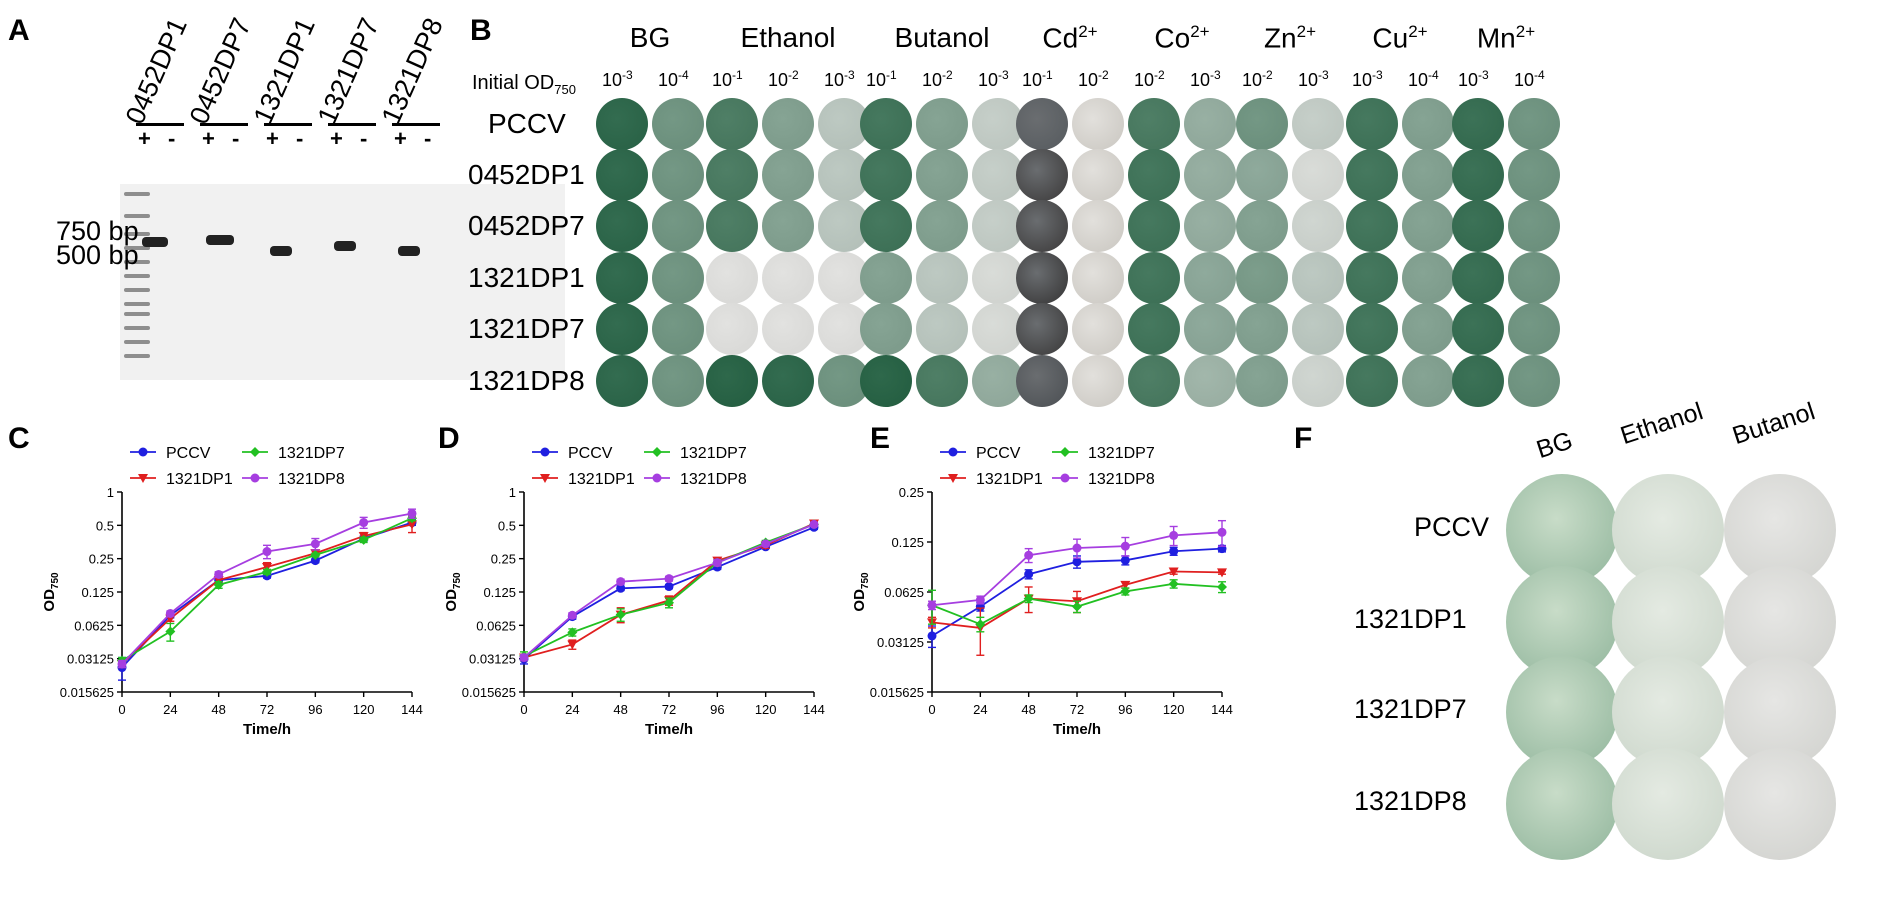 The image size is (1904, 908). I want to click on series-line-PCCV, so click(669, 593).